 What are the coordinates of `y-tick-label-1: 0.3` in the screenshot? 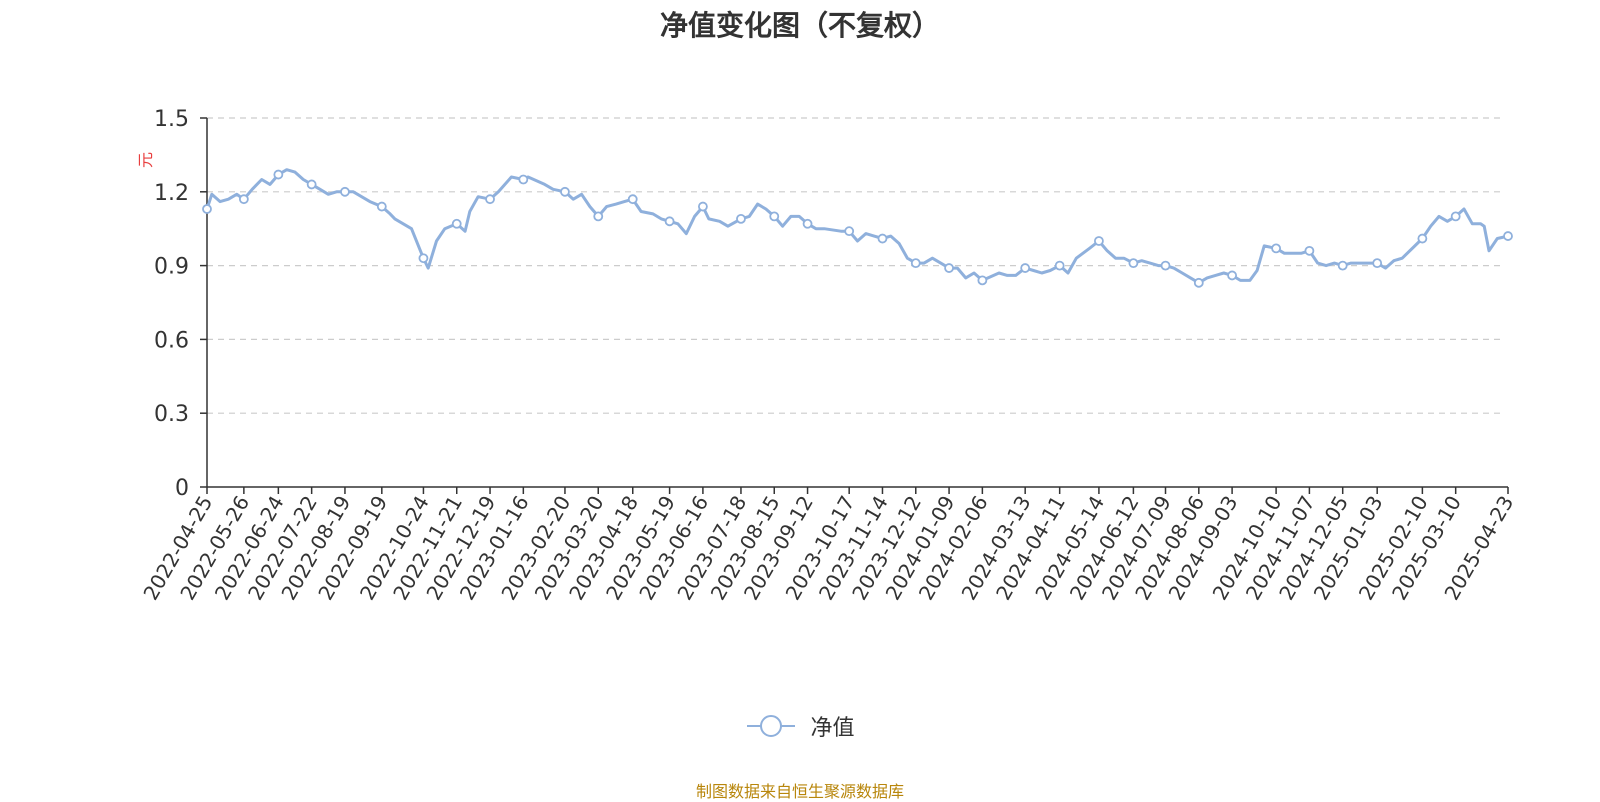 It's located at (171, 414).